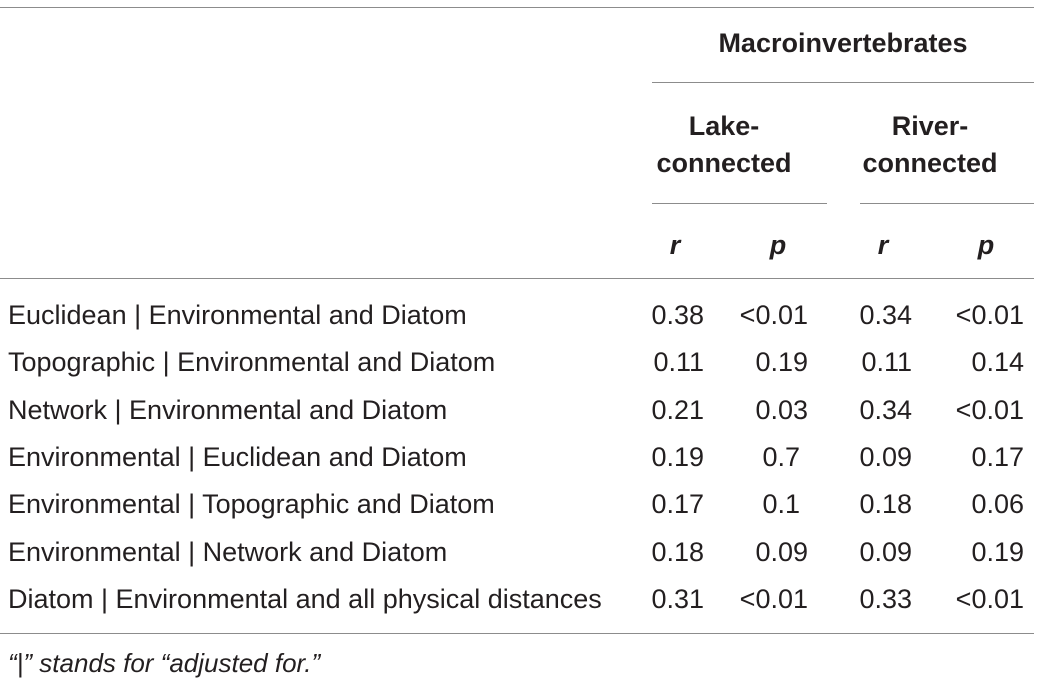  Describe the element at coordinates (252, 362) in the screenshot. I see `row-label: Topographic | Environmental and Diatom` at that location.